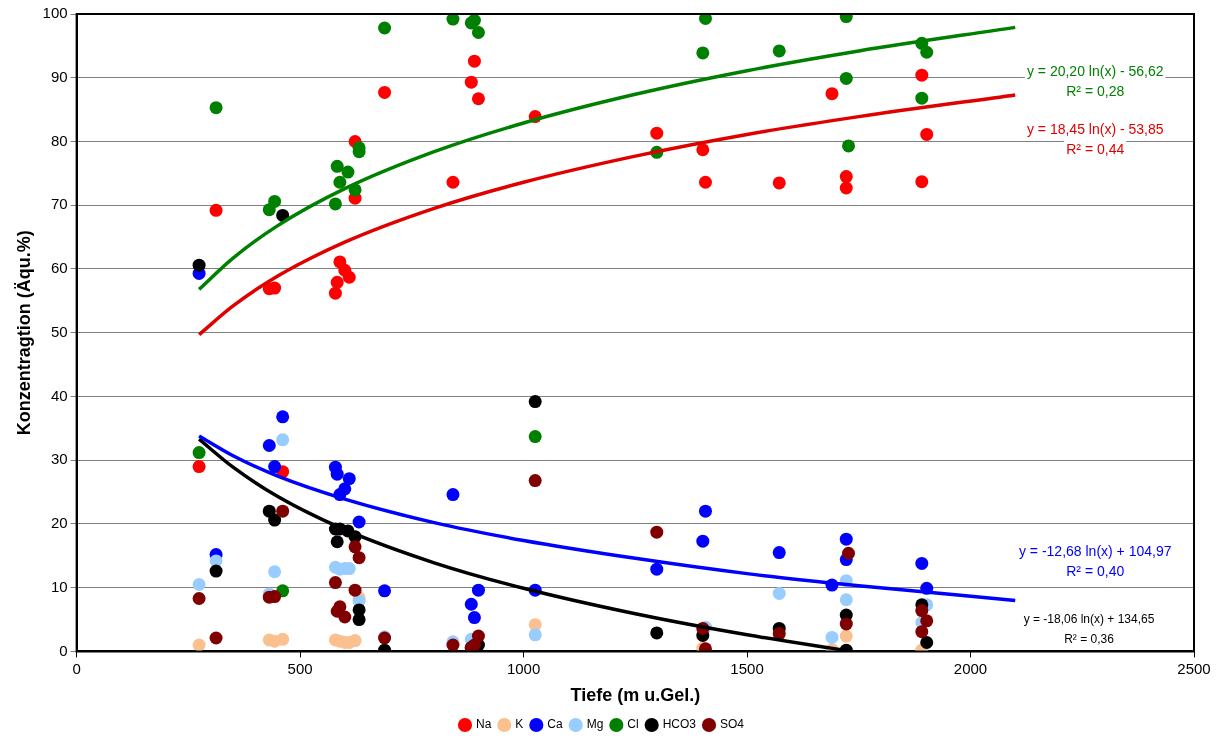 The width and height of the screenshot is (1230, 751). Describe the element at coordinates (59, 204) in the screenshot. I see `y-tick-label: 70` at that location.